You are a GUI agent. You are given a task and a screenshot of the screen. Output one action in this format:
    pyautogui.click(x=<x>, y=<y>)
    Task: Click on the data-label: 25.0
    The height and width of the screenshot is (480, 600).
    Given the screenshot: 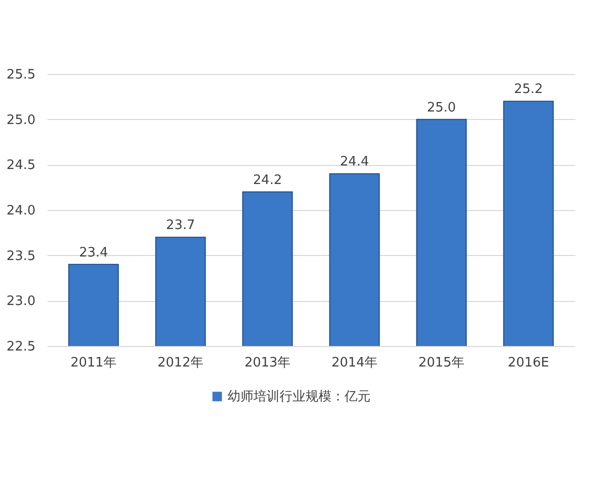 What is the action you would take?
    pyautogui.click(x=441, y=108)
    